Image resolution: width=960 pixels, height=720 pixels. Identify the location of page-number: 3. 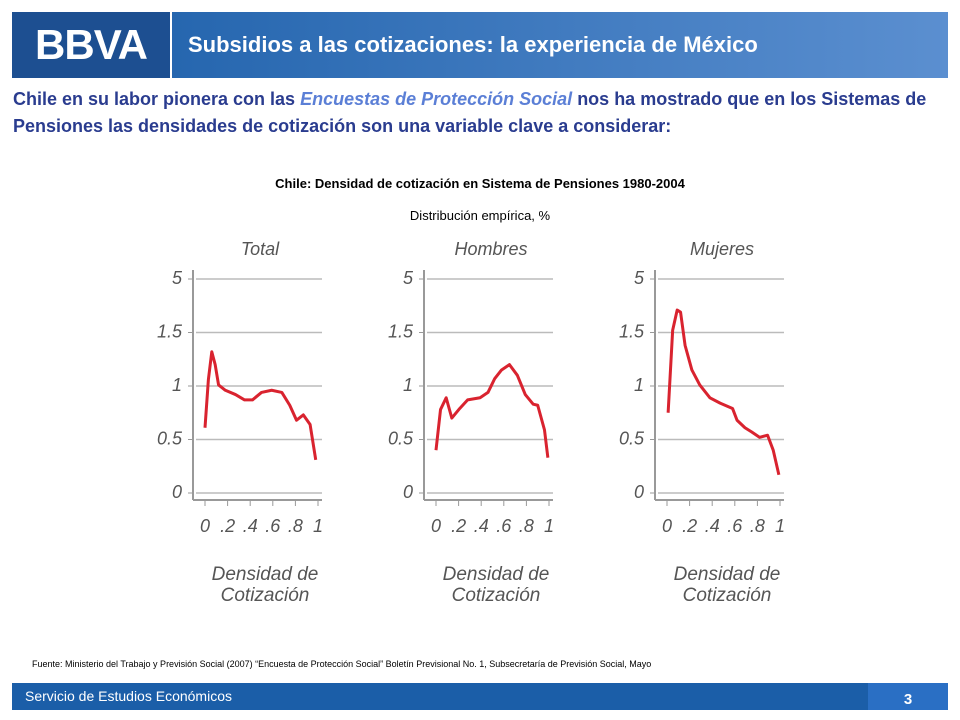
(908, 696).